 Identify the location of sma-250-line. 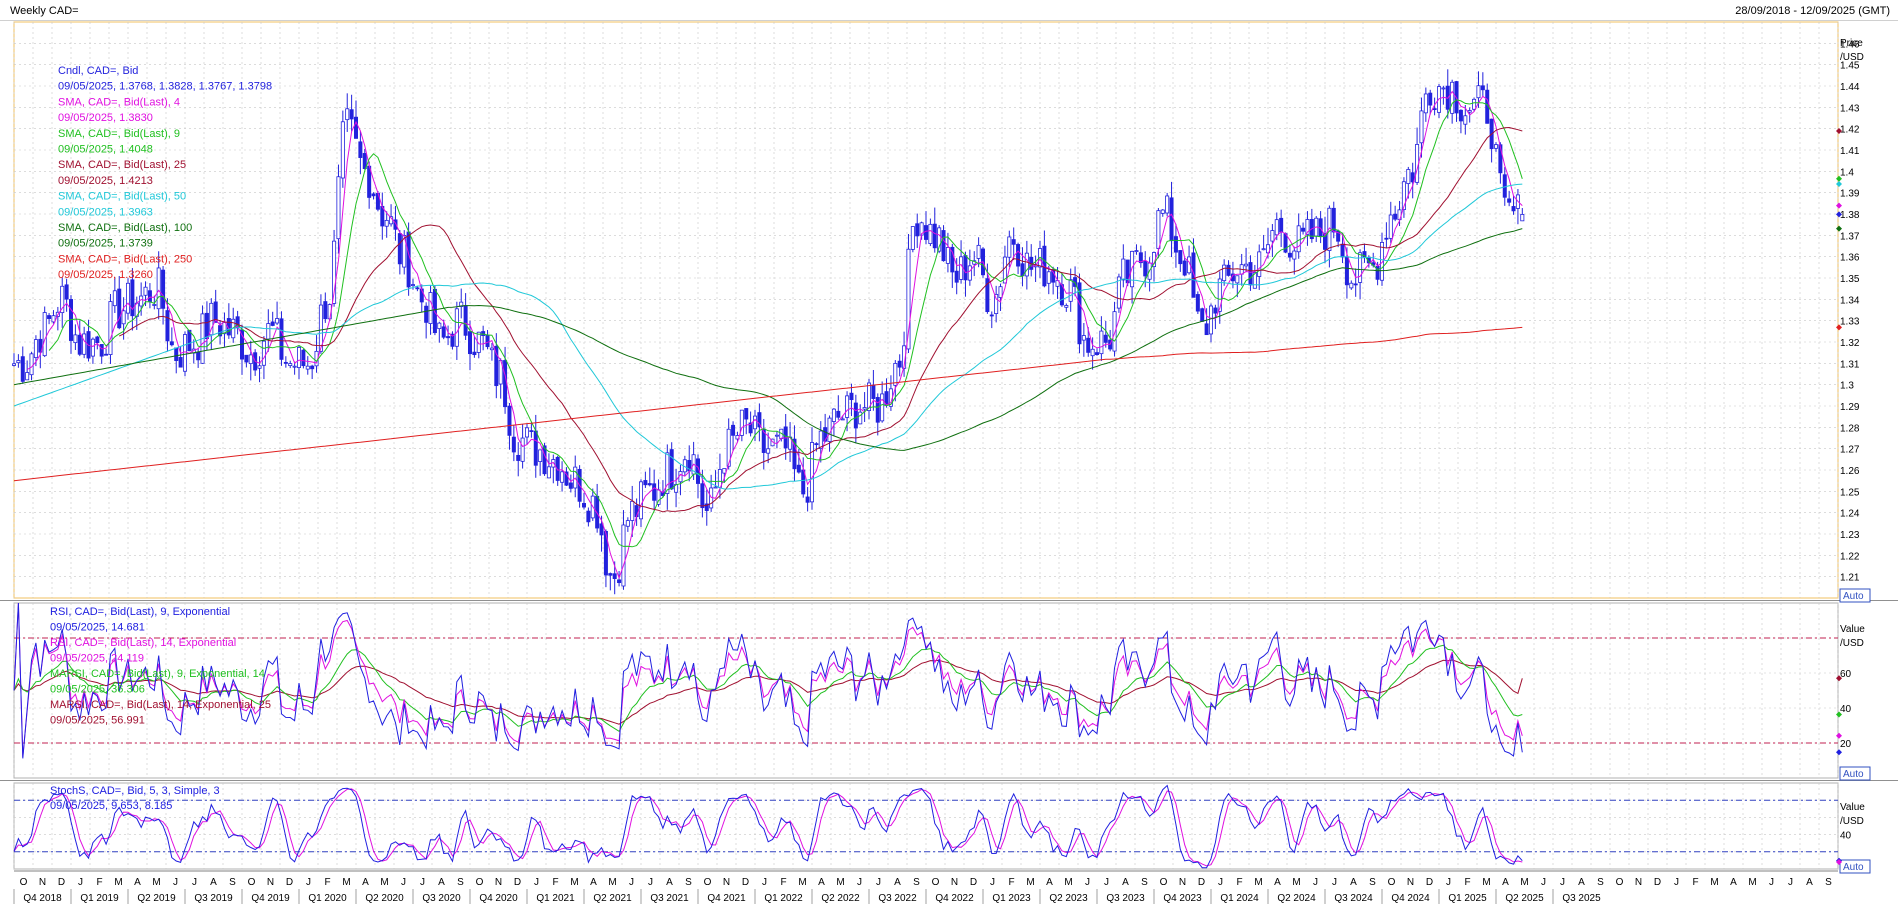
(768, 404).